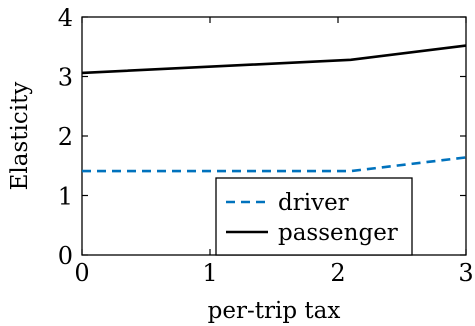  I want to click on x-tick-label: 1, so click(209, 273).